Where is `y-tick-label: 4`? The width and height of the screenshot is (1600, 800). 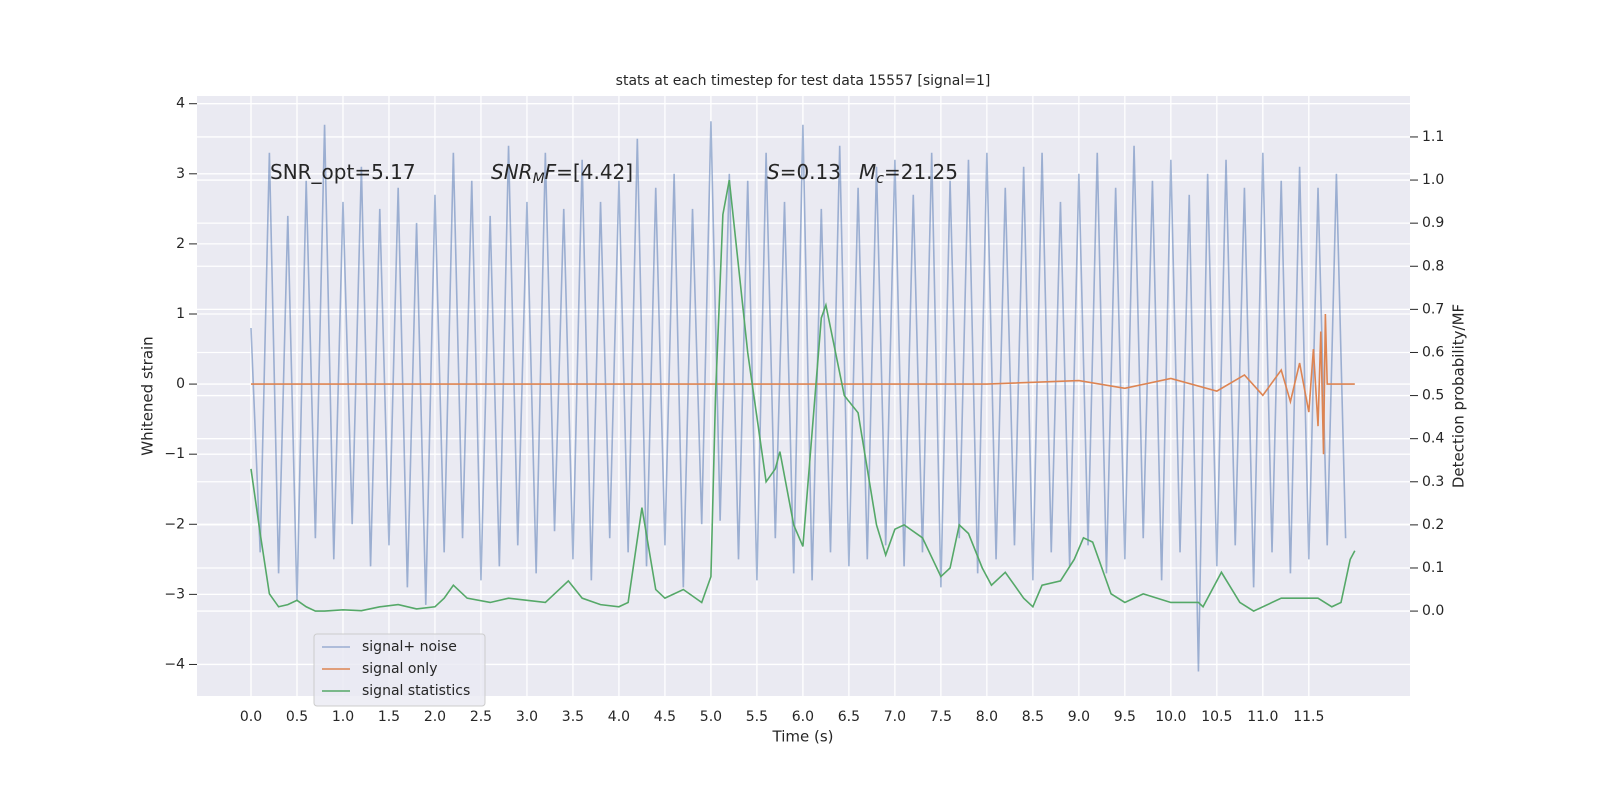 y-tick-label: 4 is located at coordinates (180, 104).